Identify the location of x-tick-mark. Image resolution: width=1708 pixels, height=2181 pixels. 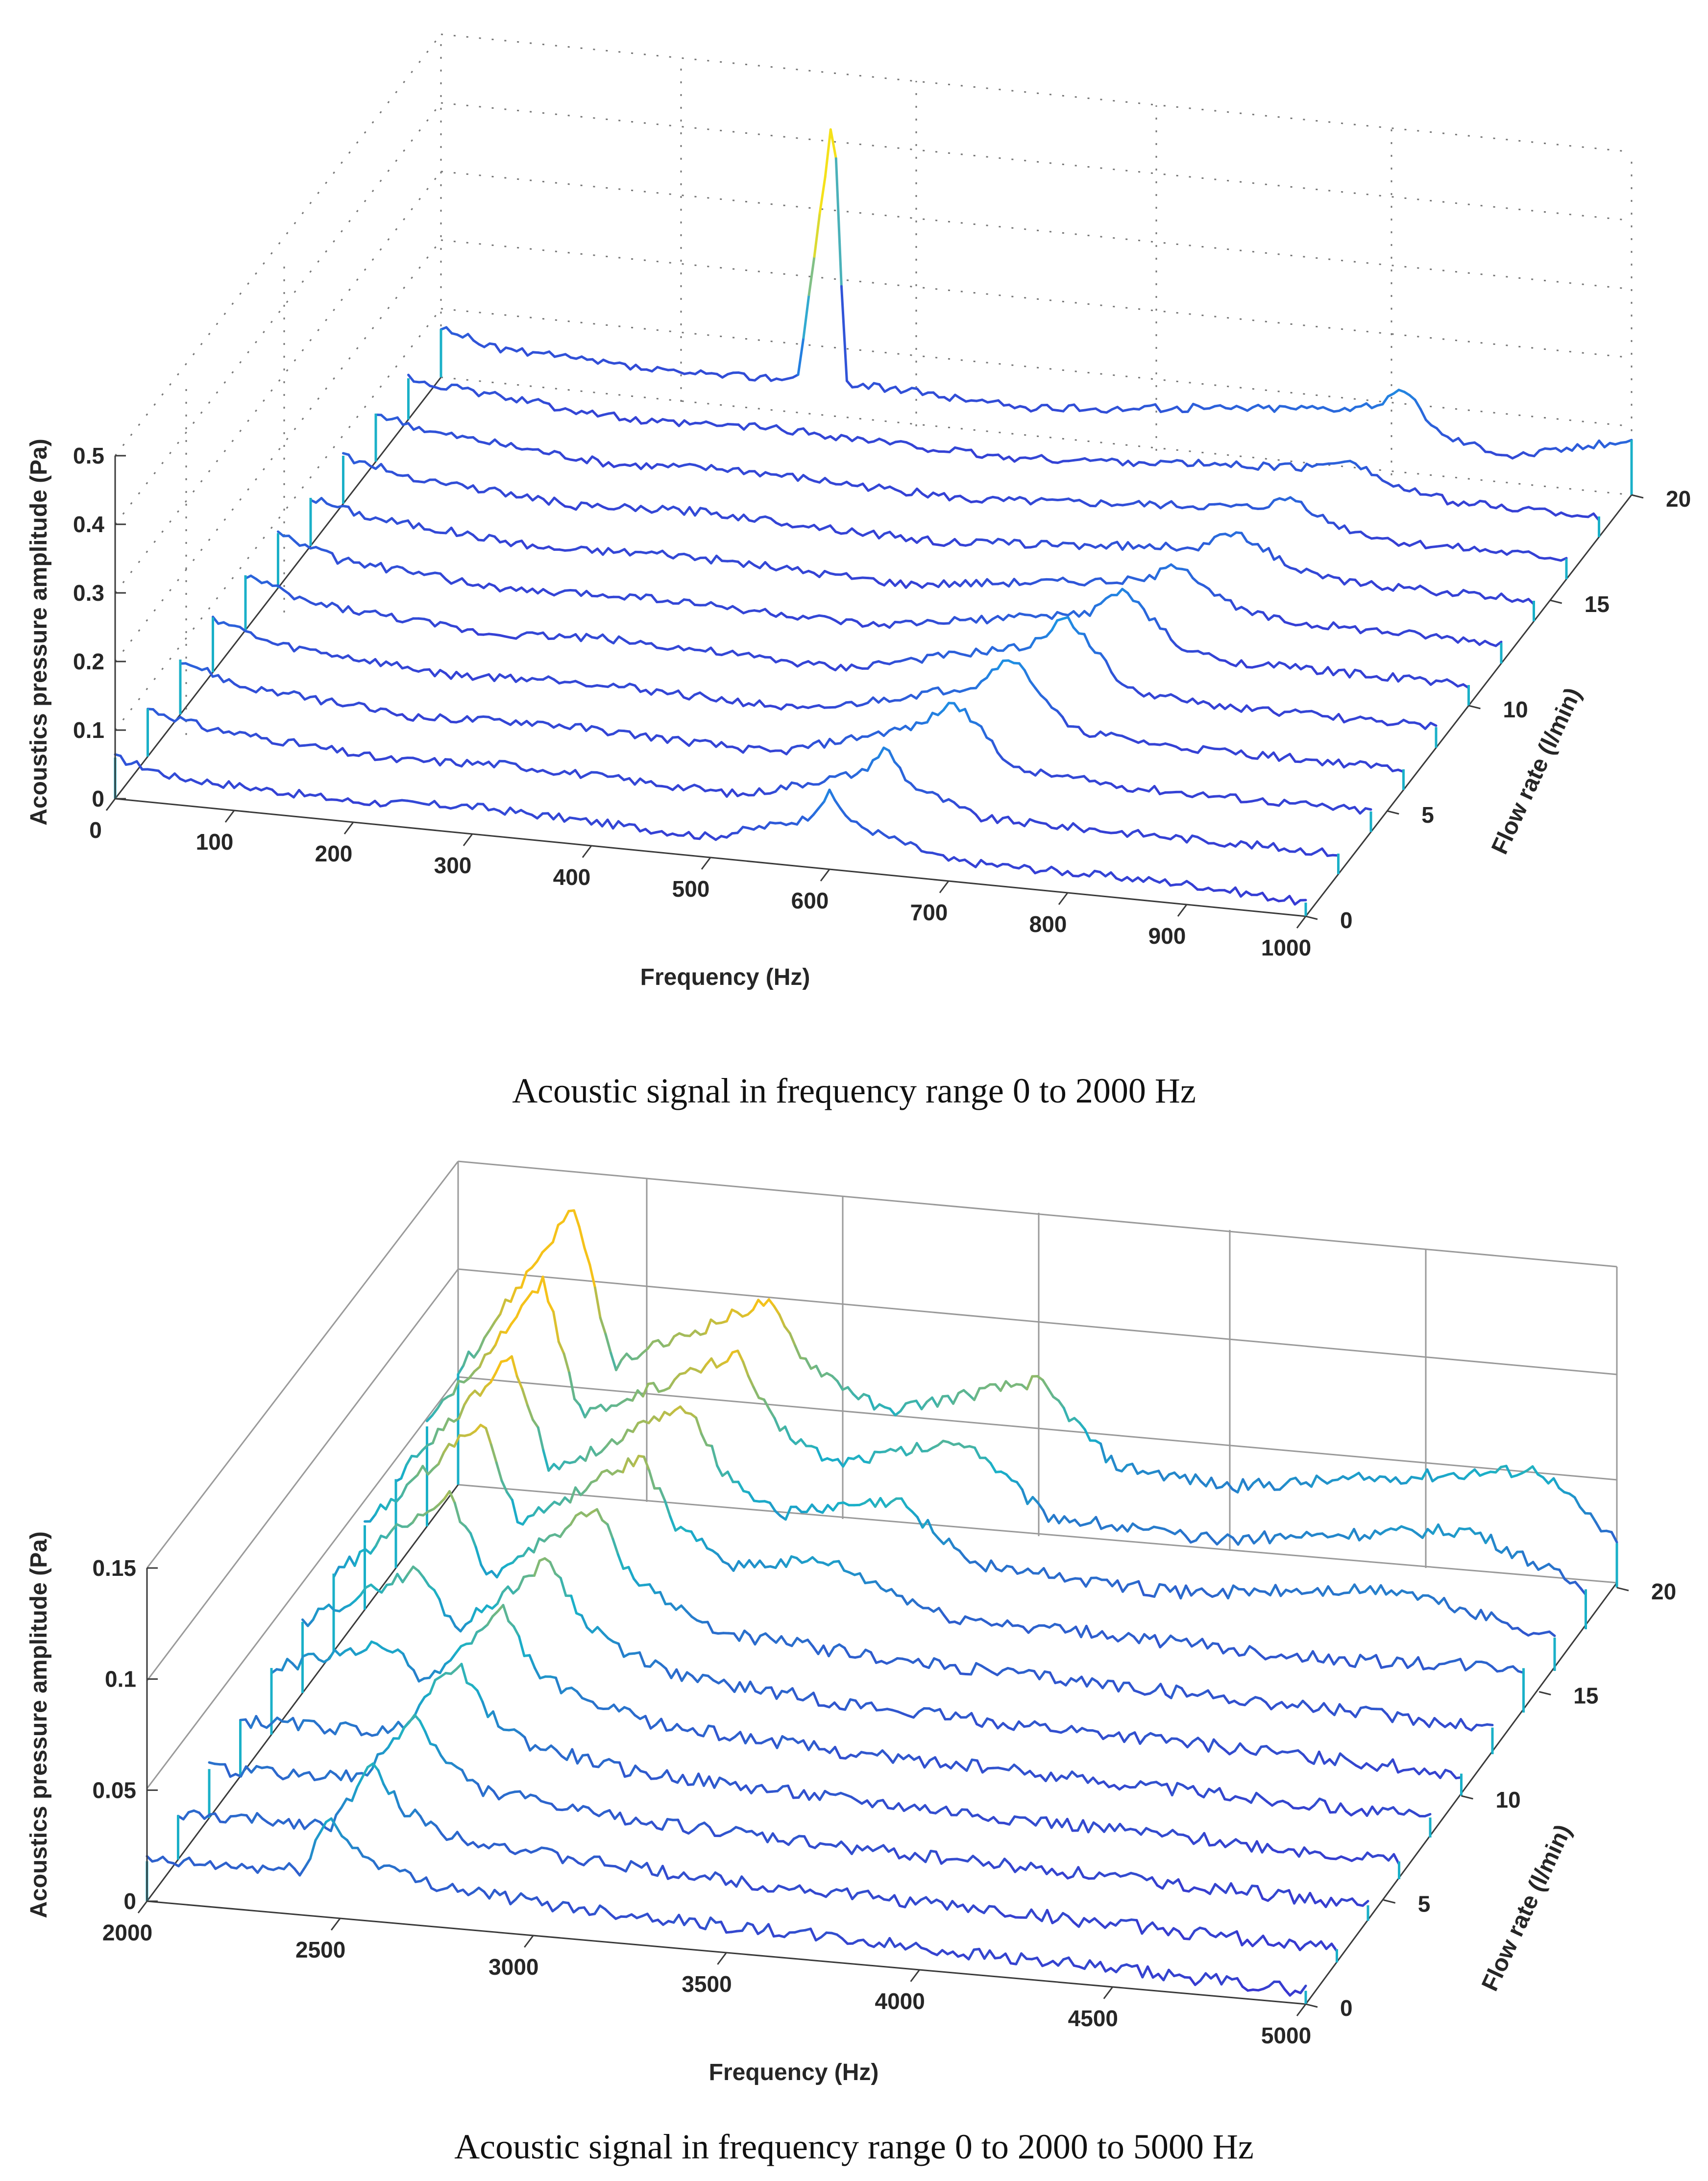
(825, 875).